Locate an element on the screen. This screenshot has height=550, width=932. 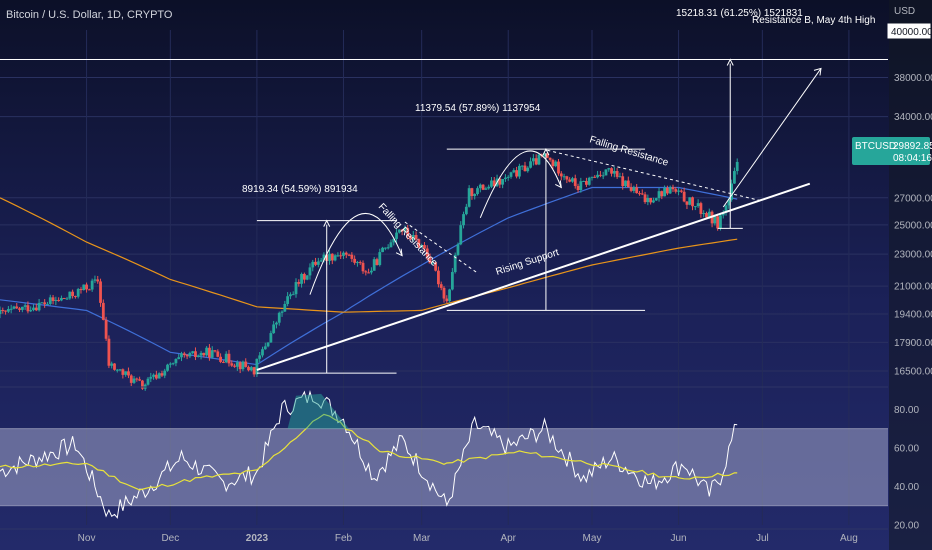
rsi-tick-label: 80.00 is located at coordinates (906, 410).